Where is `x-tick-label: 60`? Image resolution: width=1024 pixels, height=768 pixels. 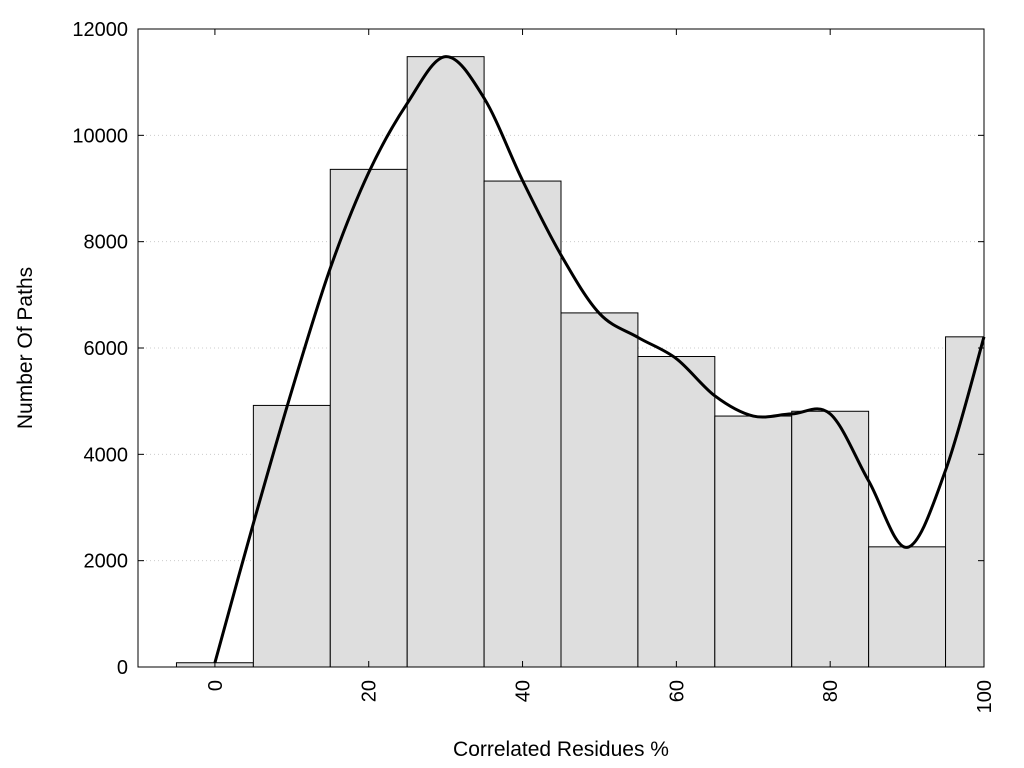
x-tick-label: 60 is located at coordinates (677, 691).